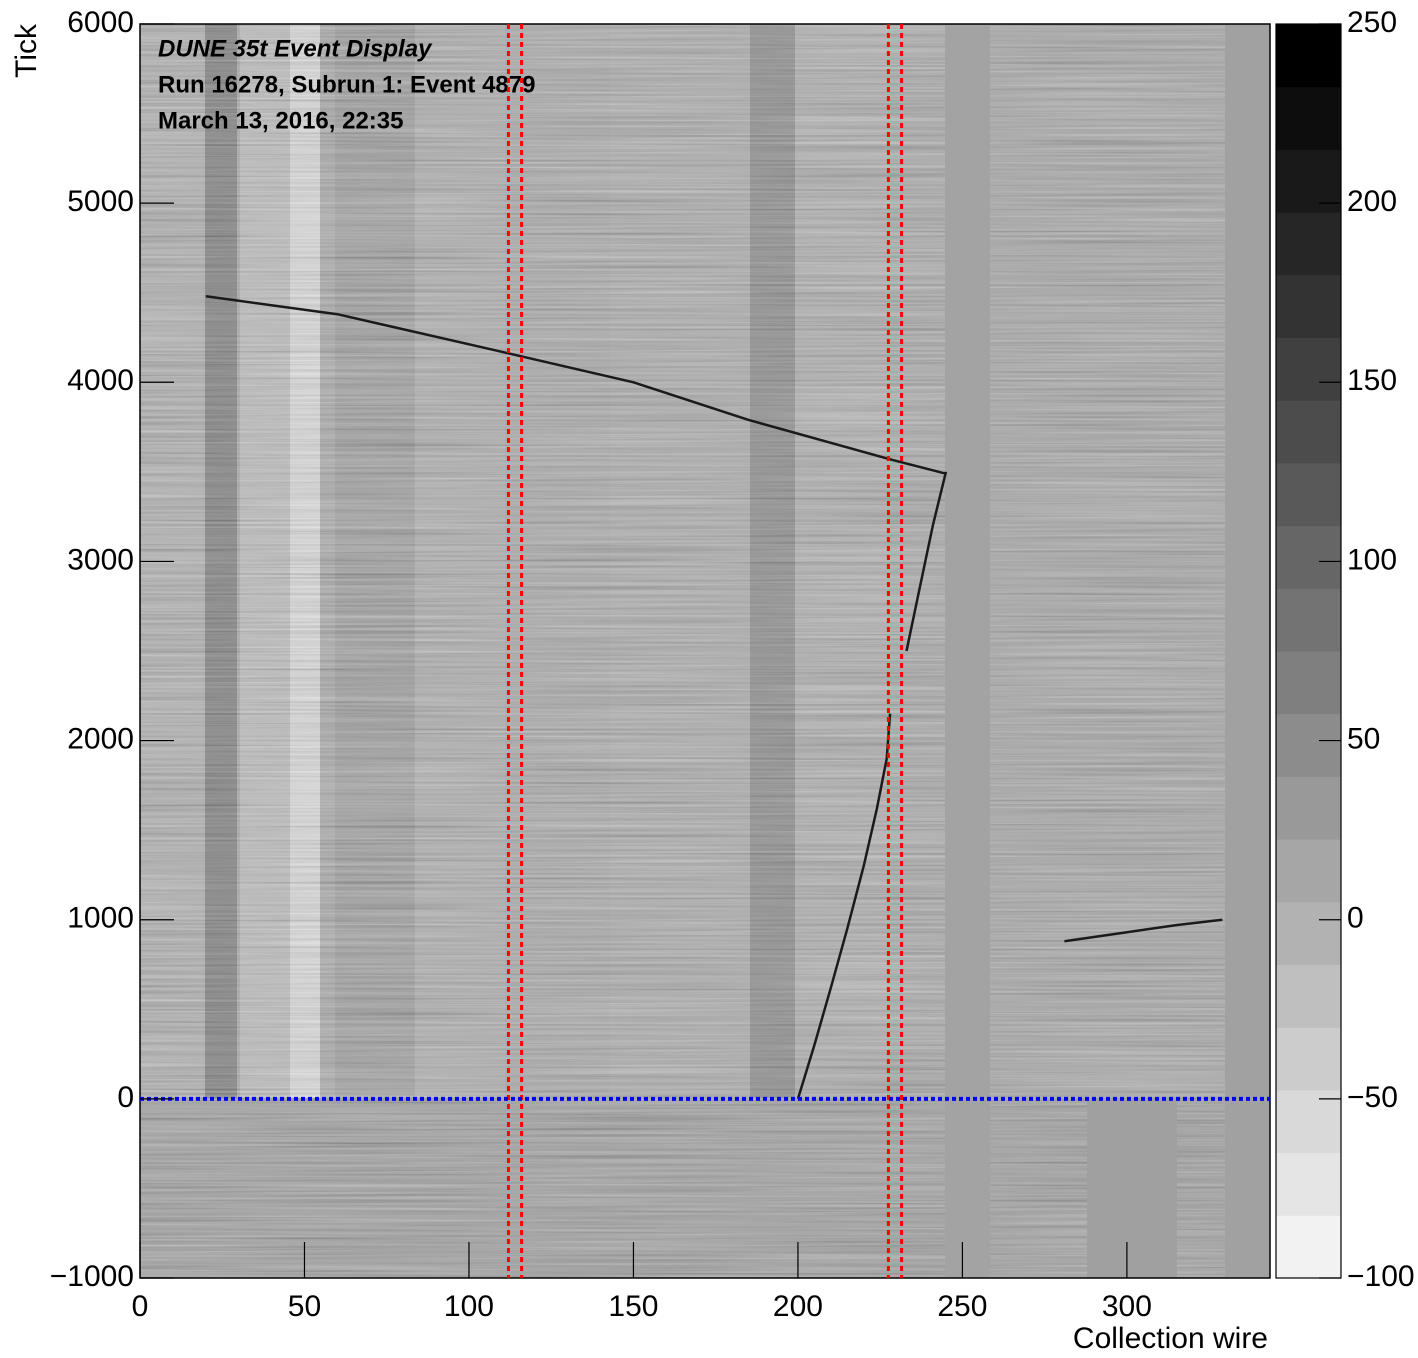 This screenshot has width=1418, height=1358. I want to click on x-tick-label: 300, so click(1127, 1306).